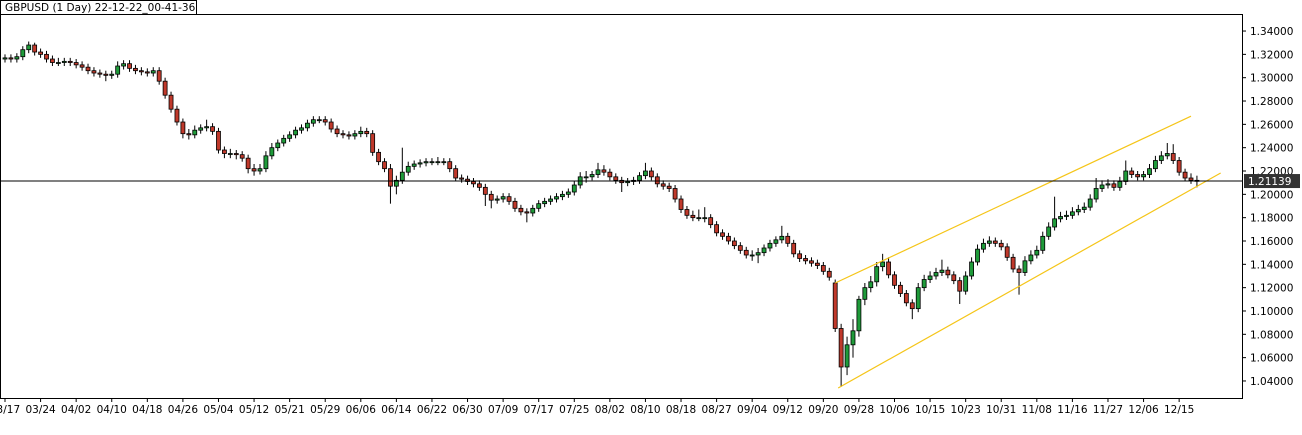 The width and height of the screenshot is (1302, 435). Describe the element at coordinates (752, 410) in the screenshot. I see `x-tick-label: 09/04` at that location.